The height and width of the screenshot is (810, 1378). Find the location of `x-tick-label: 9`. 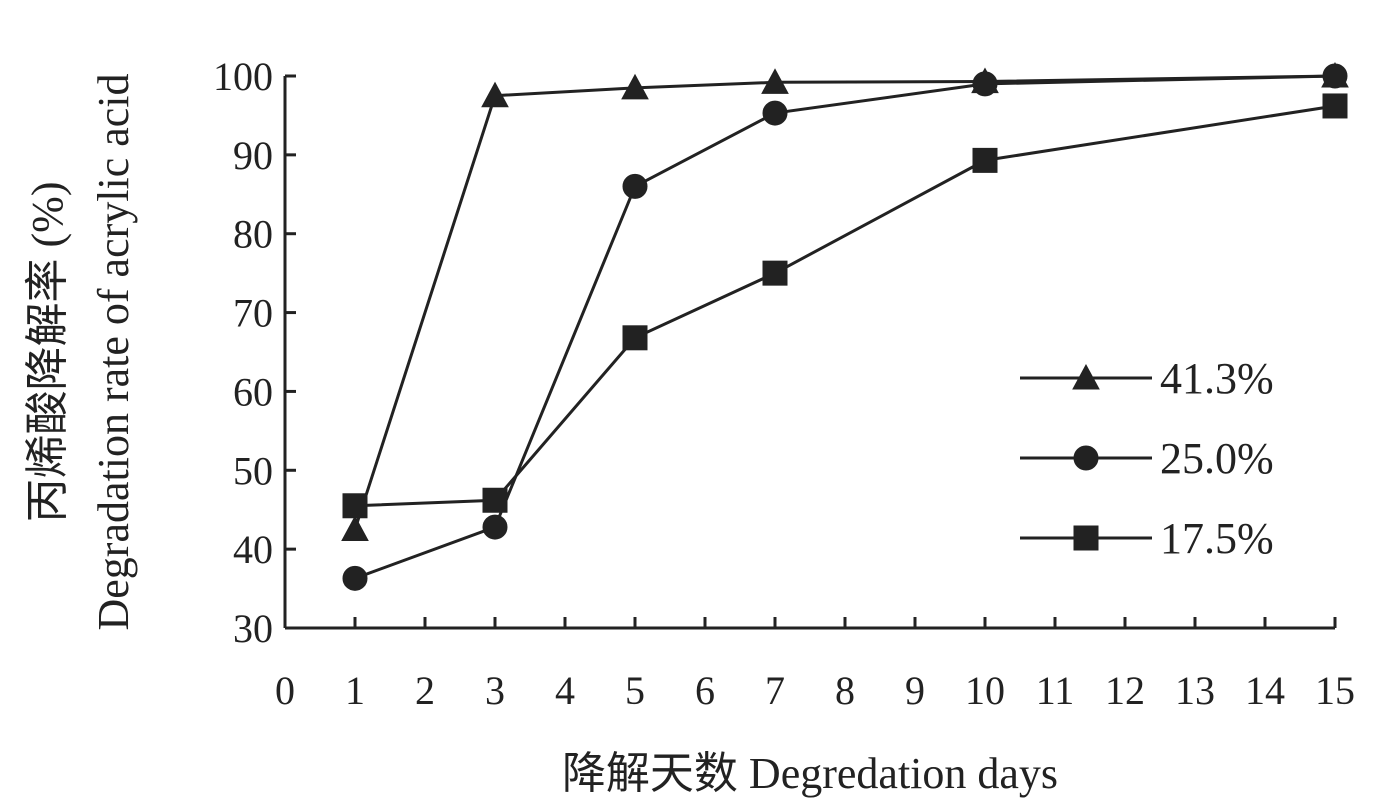

x-tick-label: 9 is located at coordinates (915, 690).